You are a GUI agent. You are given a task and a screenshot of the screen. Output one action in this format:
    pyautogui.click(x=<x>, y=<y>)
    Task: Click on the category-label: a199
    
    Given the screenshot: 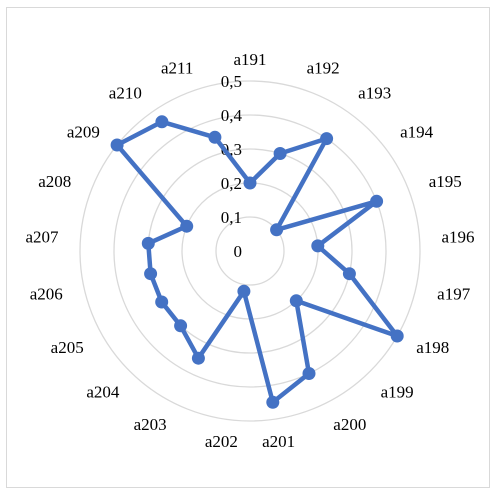 What is the action you would take?
    pyautogui.click(x=397, y=392)
    